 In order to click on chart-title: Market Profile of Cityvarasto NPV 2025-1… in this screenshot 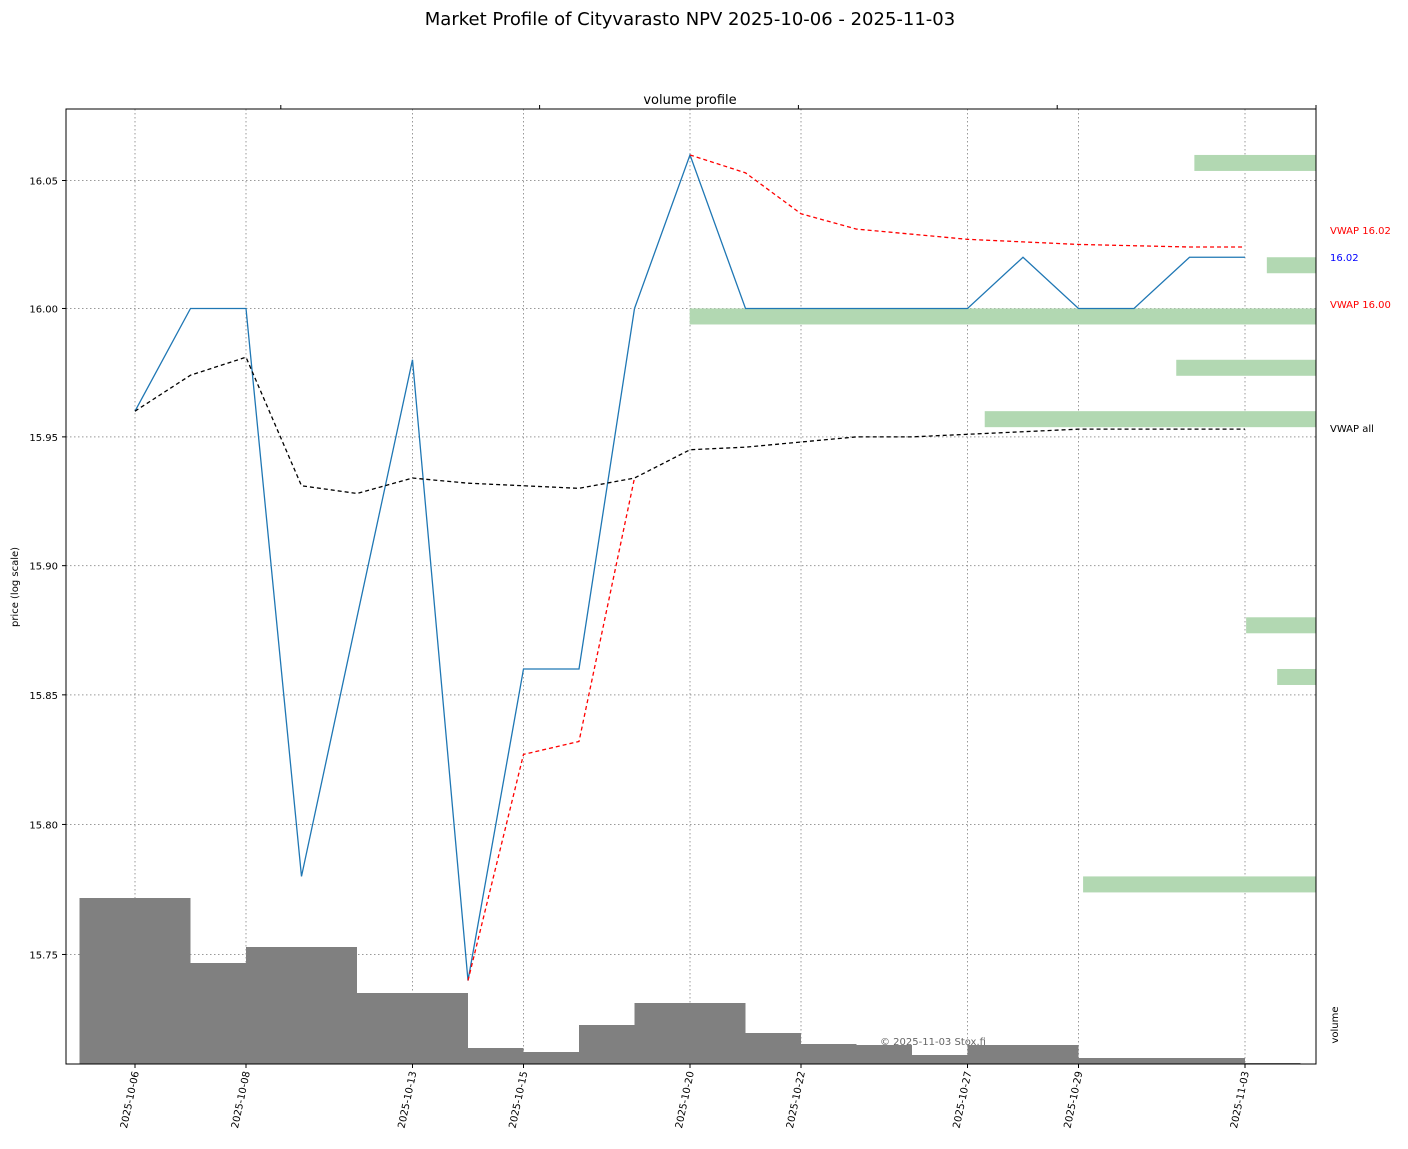, I will do `click(690, 19)`.